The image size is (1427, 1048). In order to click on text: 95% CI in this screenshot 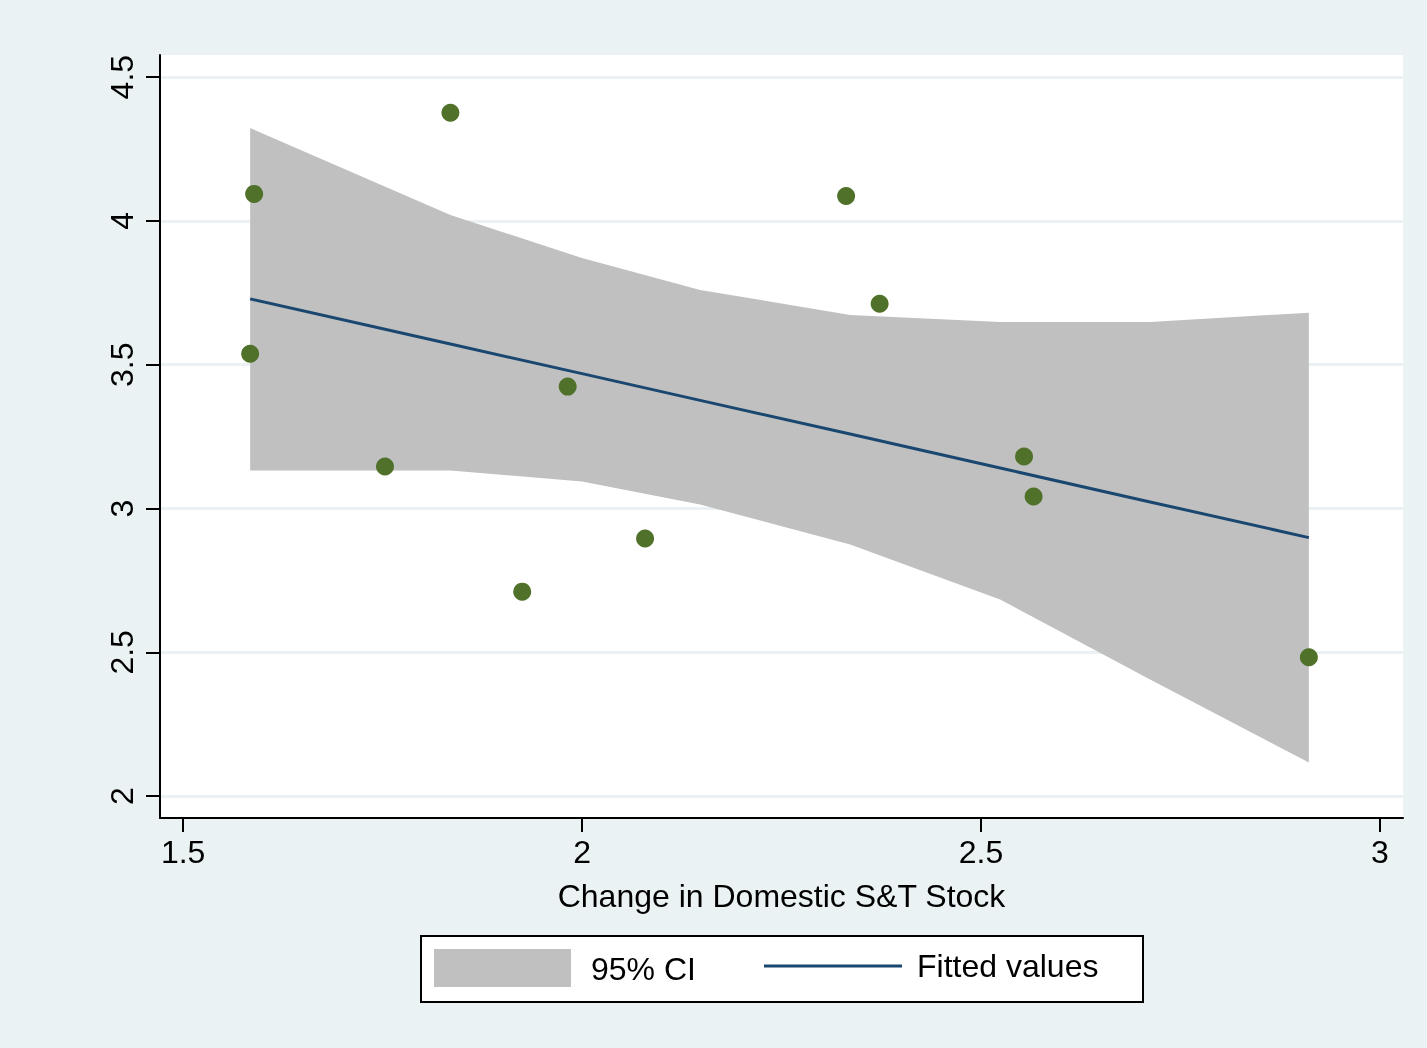, I will do `click(643, 969)`.